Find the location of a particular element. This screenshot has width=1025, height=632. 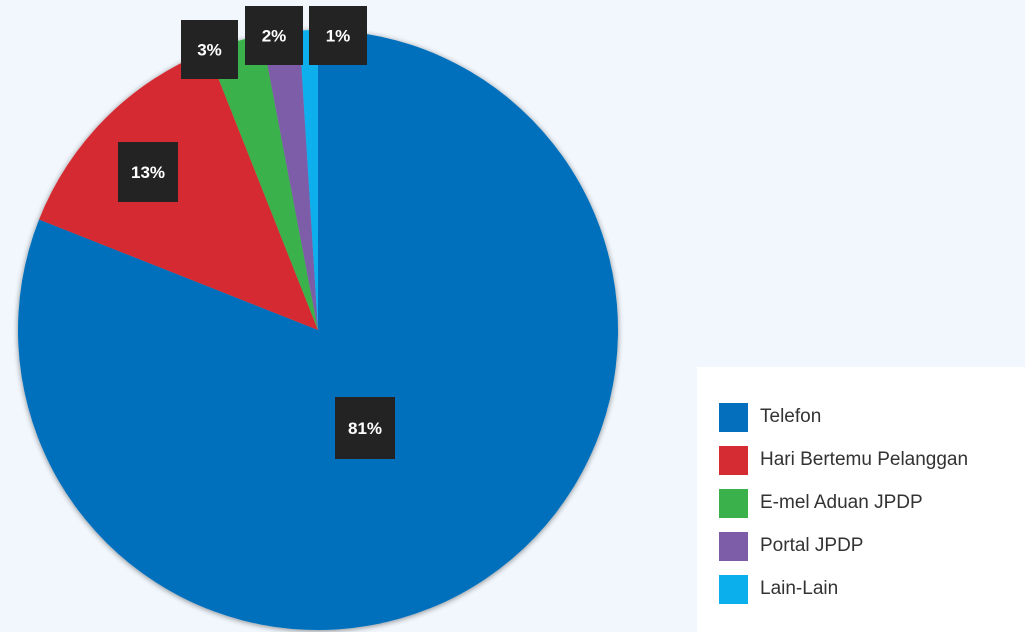

legend-item-lain-lain: Lain-Lain is located at coordinates (778, 589).